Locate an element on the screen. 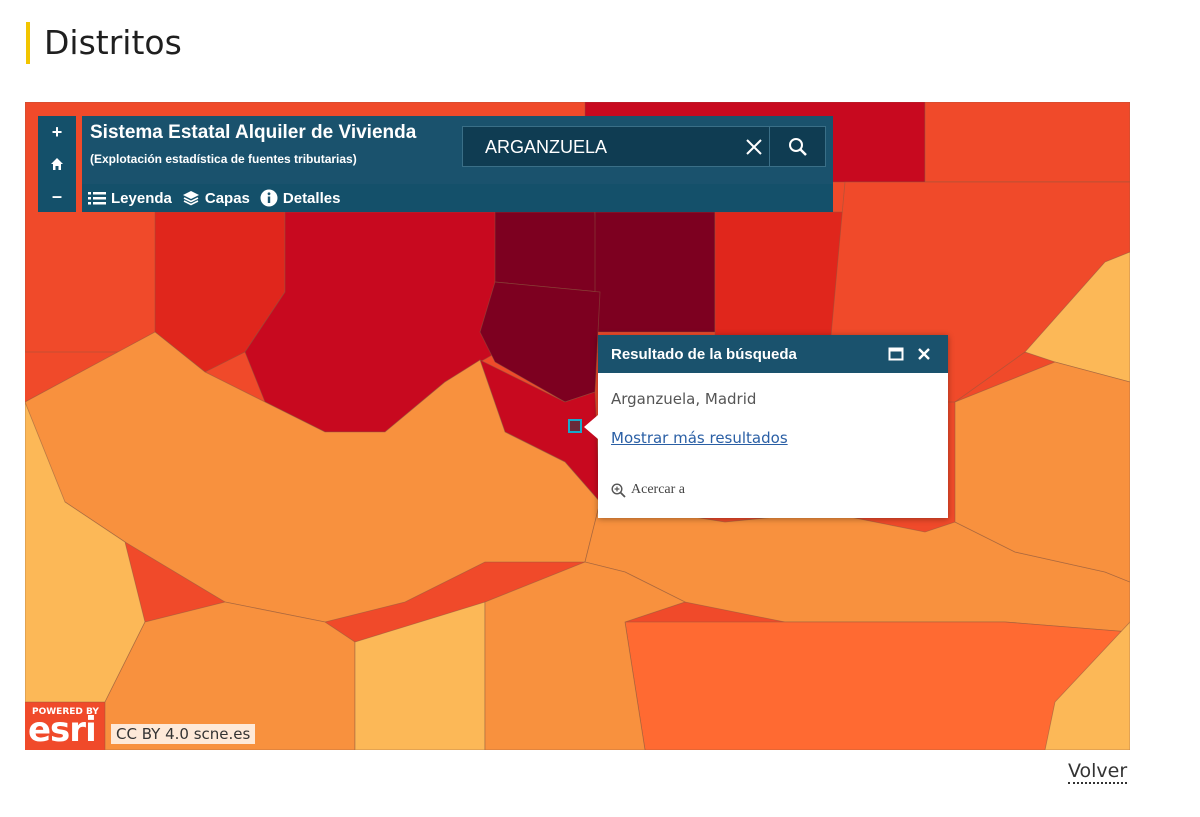 Image resolution: width=1200 pixels, height=817 pixels. zoom-to-button: Acercar a is located at coordinates (648, 490).